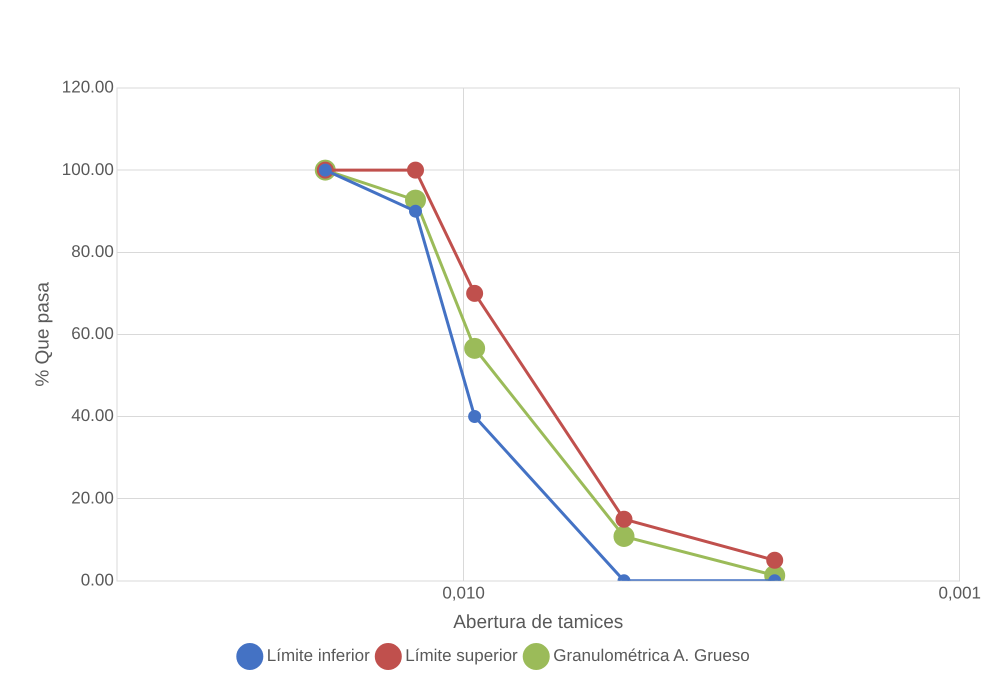 Image resolution: width=992 pixels, height=693 pixels. I want to click on y-tick-label: 60.00, so click(92, 334).